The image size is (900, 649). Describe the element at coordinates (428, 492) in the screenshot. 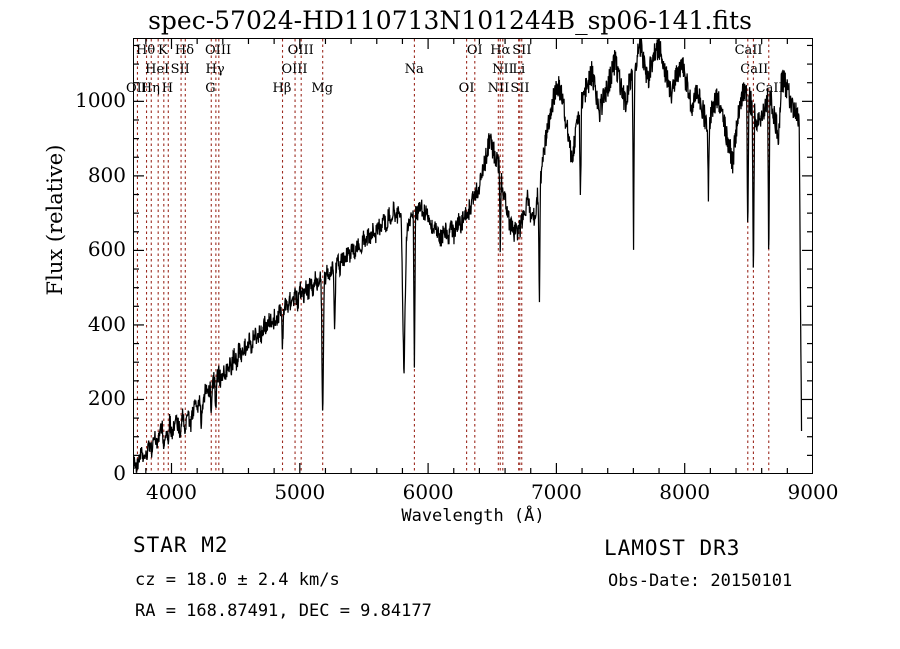

I see `x-tick-label-6000: 6000` at that location.